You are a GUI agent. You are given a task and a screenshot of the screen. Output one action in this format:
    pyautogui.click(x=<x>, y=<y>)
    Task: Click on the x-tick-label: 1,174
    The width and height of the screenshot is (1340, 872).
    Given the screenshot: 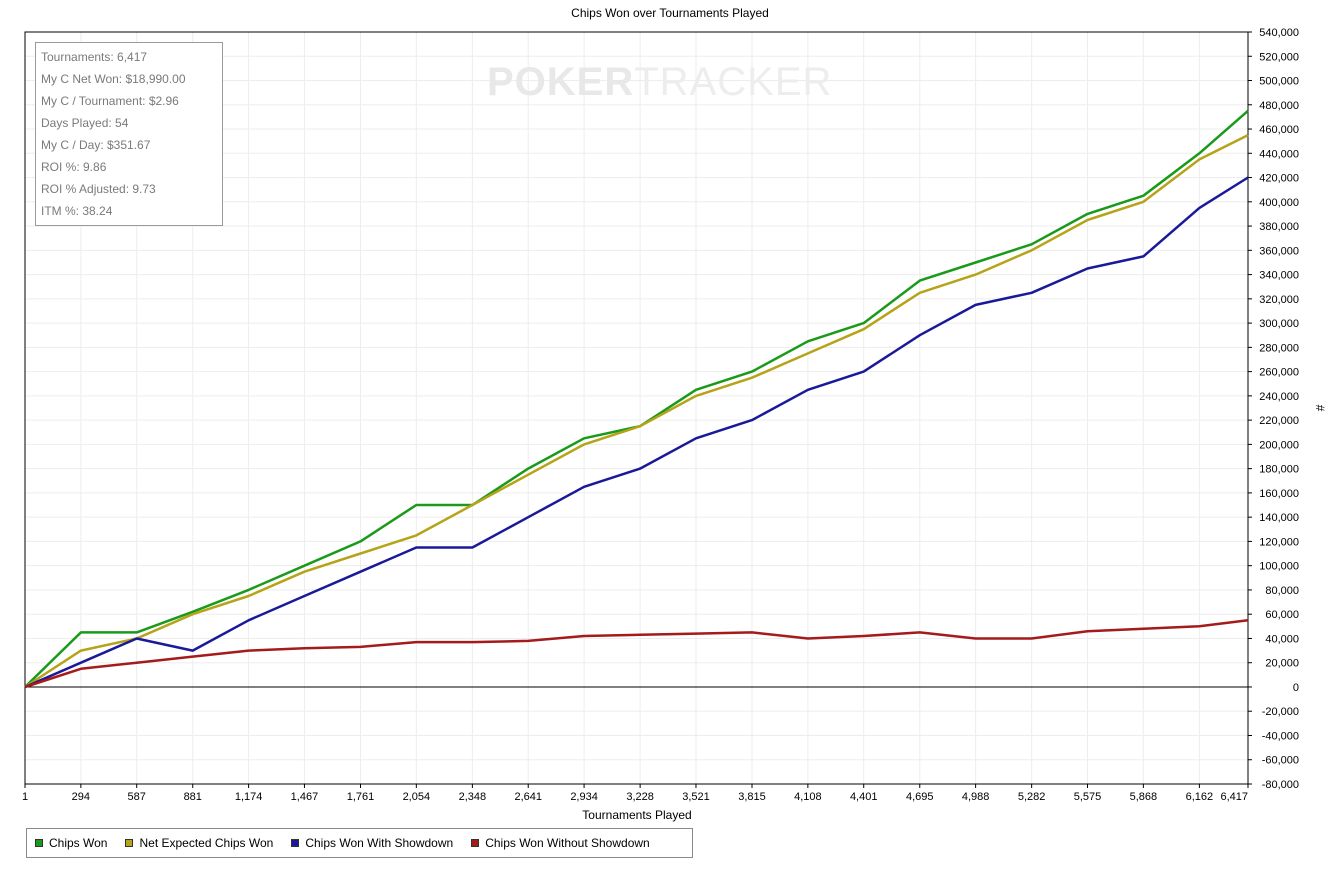 What is the action you would take?
    pyautogui.click(x=249, y=797)
    